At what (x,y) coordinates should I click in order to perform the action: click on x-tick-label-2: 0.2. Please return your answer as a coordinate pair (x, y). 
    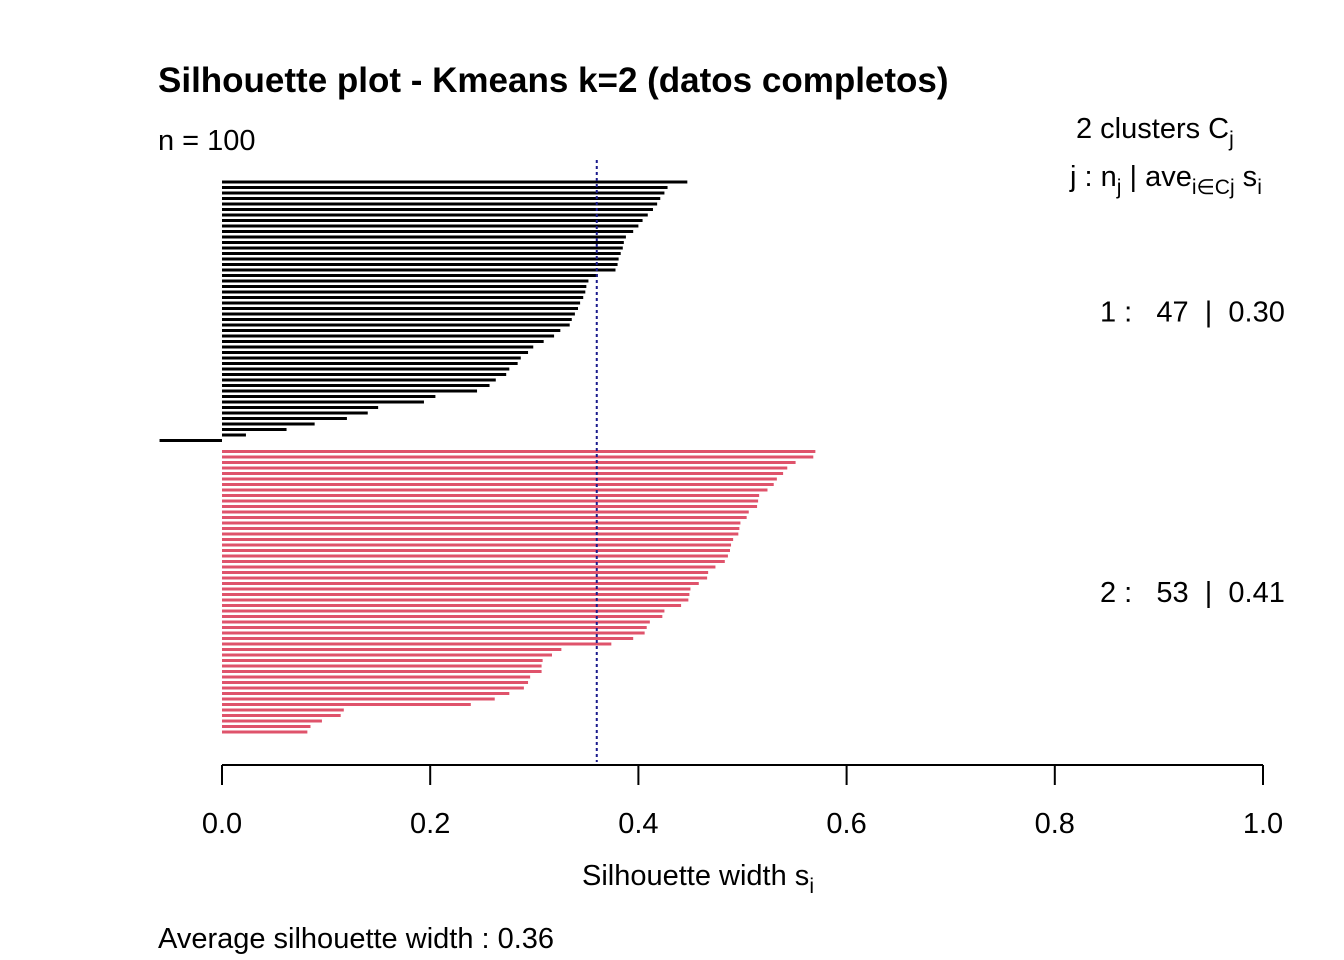
    Looking at the image, I should click on (430, 824).